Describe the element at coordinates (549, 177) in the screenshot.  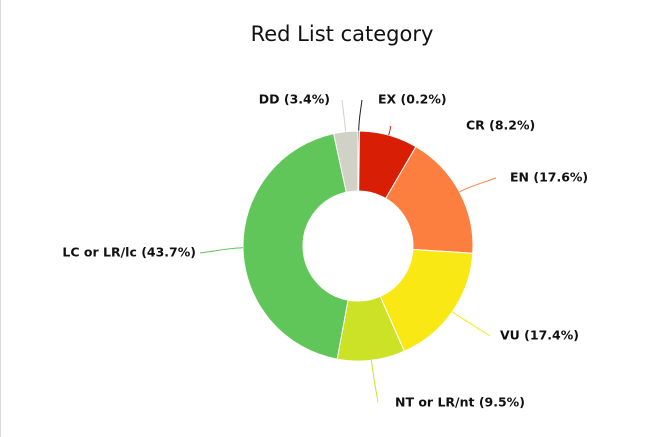
I see `slice-label: EN (17.6%)` at that location.